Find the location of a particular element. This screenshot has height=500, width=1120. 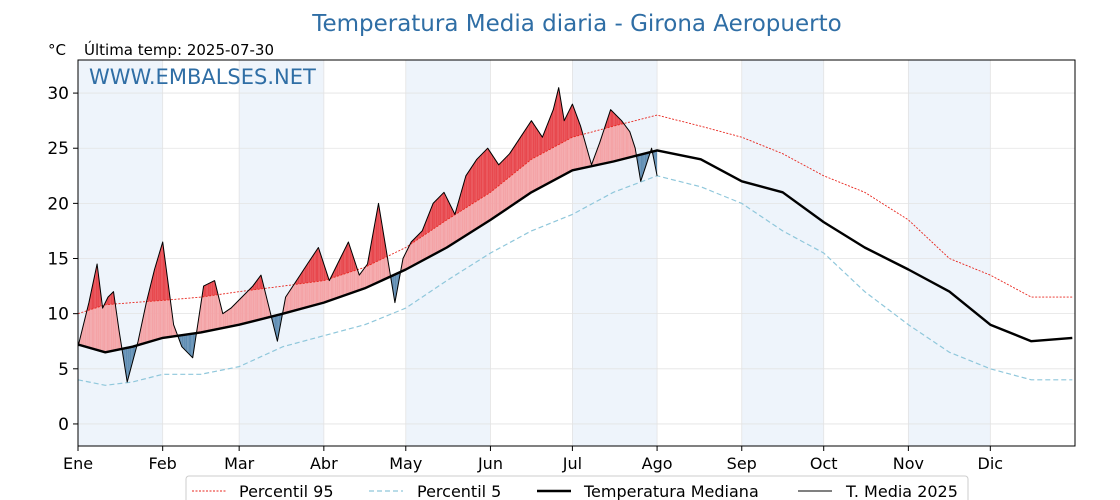

y-tick-label-10: 10 is located at coordinates (58, 315).